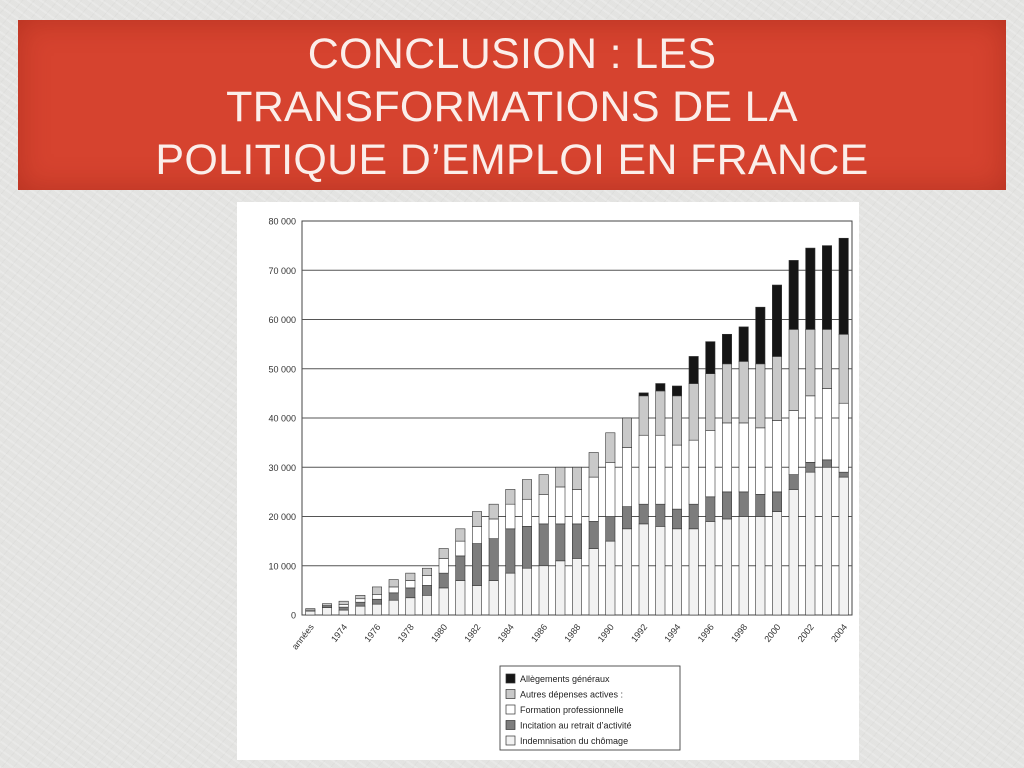  I want to click on x-tick-label: 2000, so click(772, 633).